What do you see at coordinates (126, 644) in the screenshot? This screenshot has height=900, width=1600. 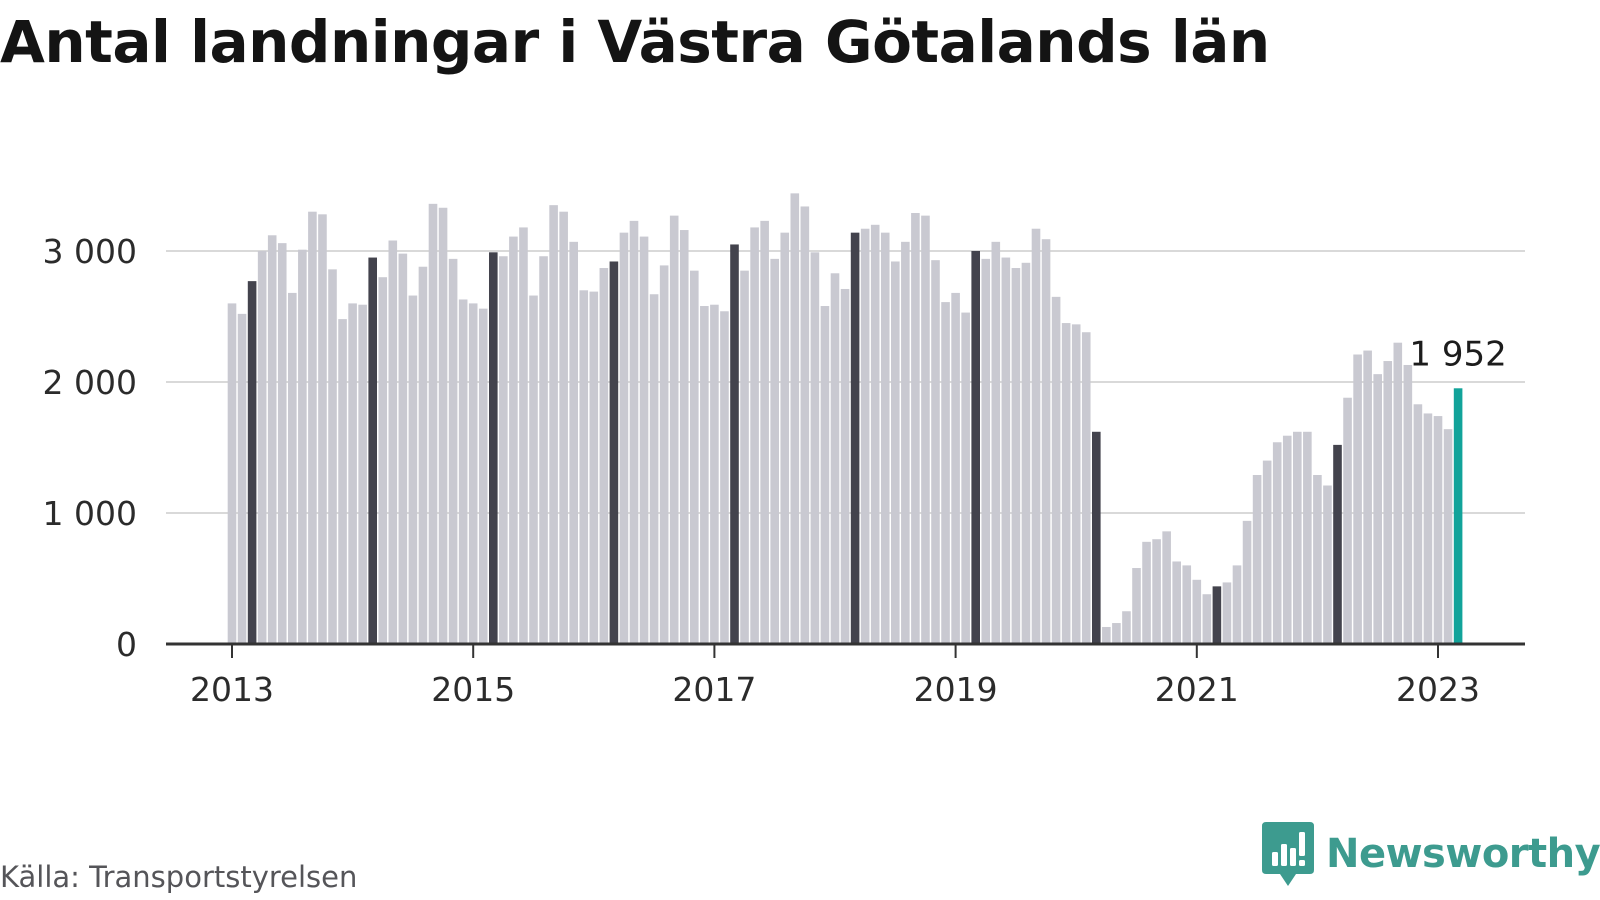 I see `y-tick-label: 0` at bounding box center [126, 644].